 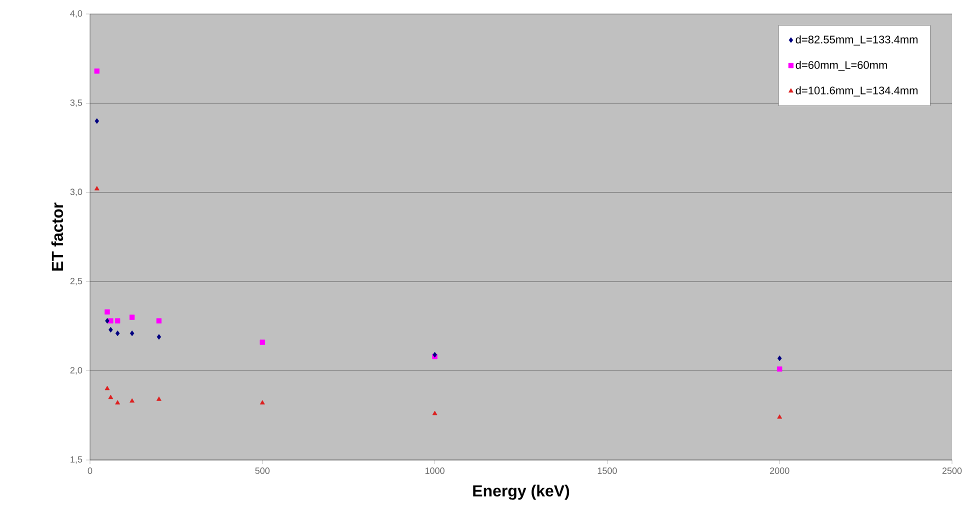 I want to click on x-axis-title: Energy (keV), so click(x=521, y=492).